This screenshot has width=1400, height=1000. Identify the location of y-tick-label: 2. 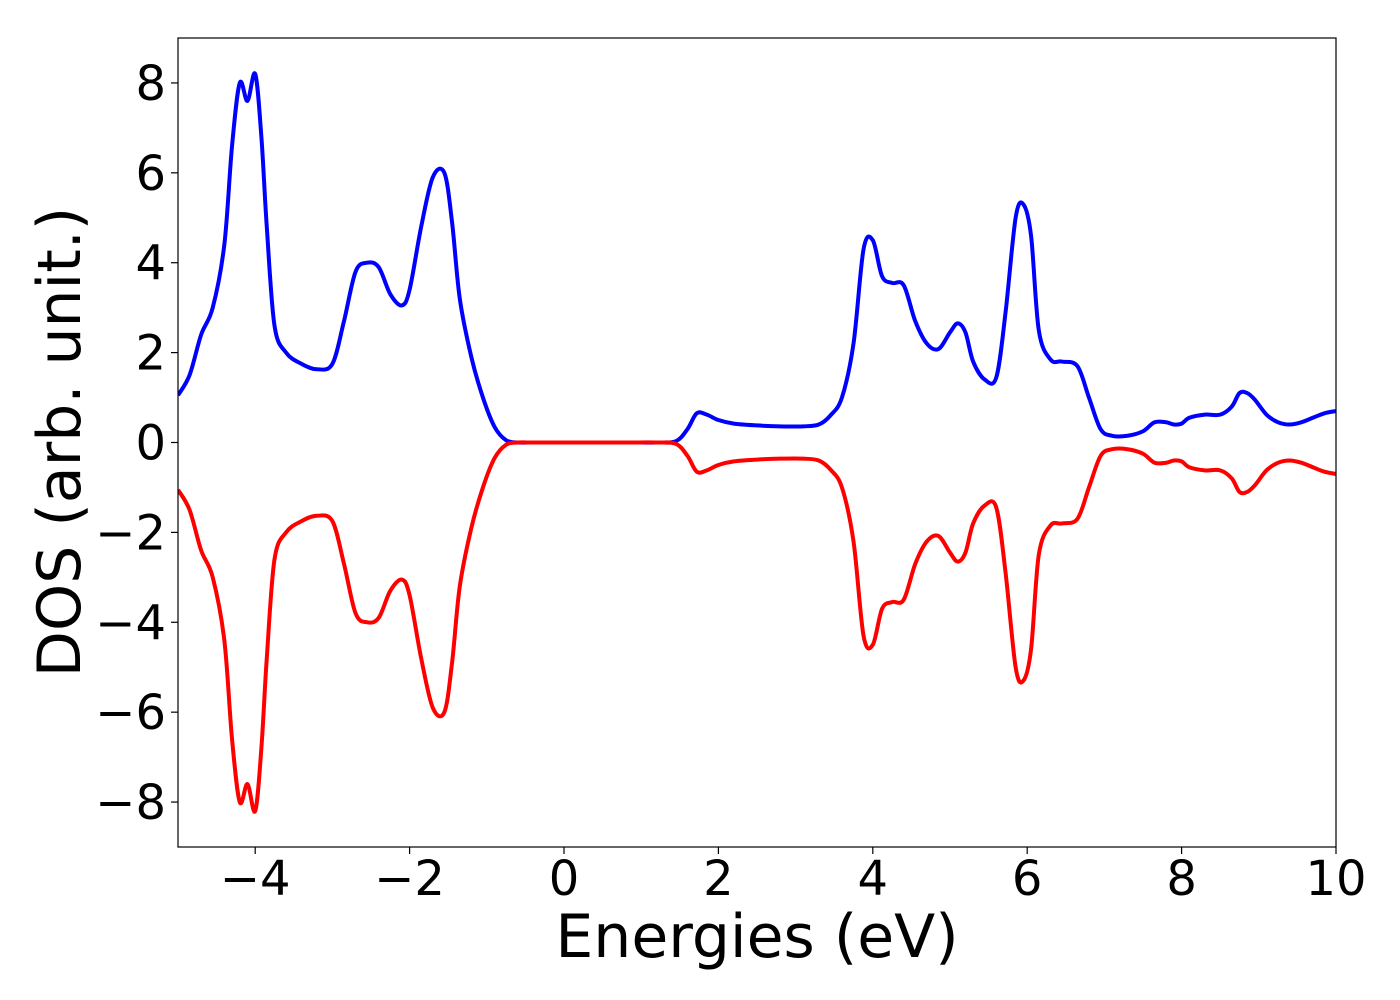
(150, 354).